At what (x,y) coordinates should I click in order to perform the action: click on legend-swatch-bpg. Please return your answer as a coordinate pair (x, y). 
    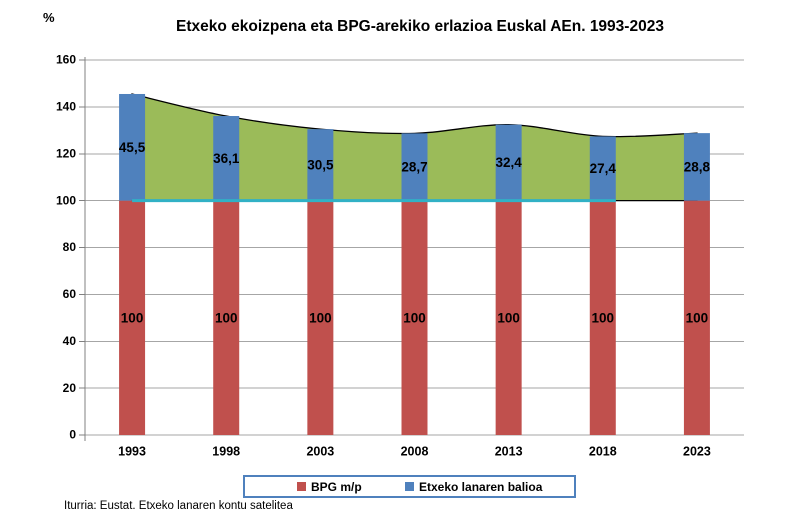
    Looking at the image, I should click on (301, 486).